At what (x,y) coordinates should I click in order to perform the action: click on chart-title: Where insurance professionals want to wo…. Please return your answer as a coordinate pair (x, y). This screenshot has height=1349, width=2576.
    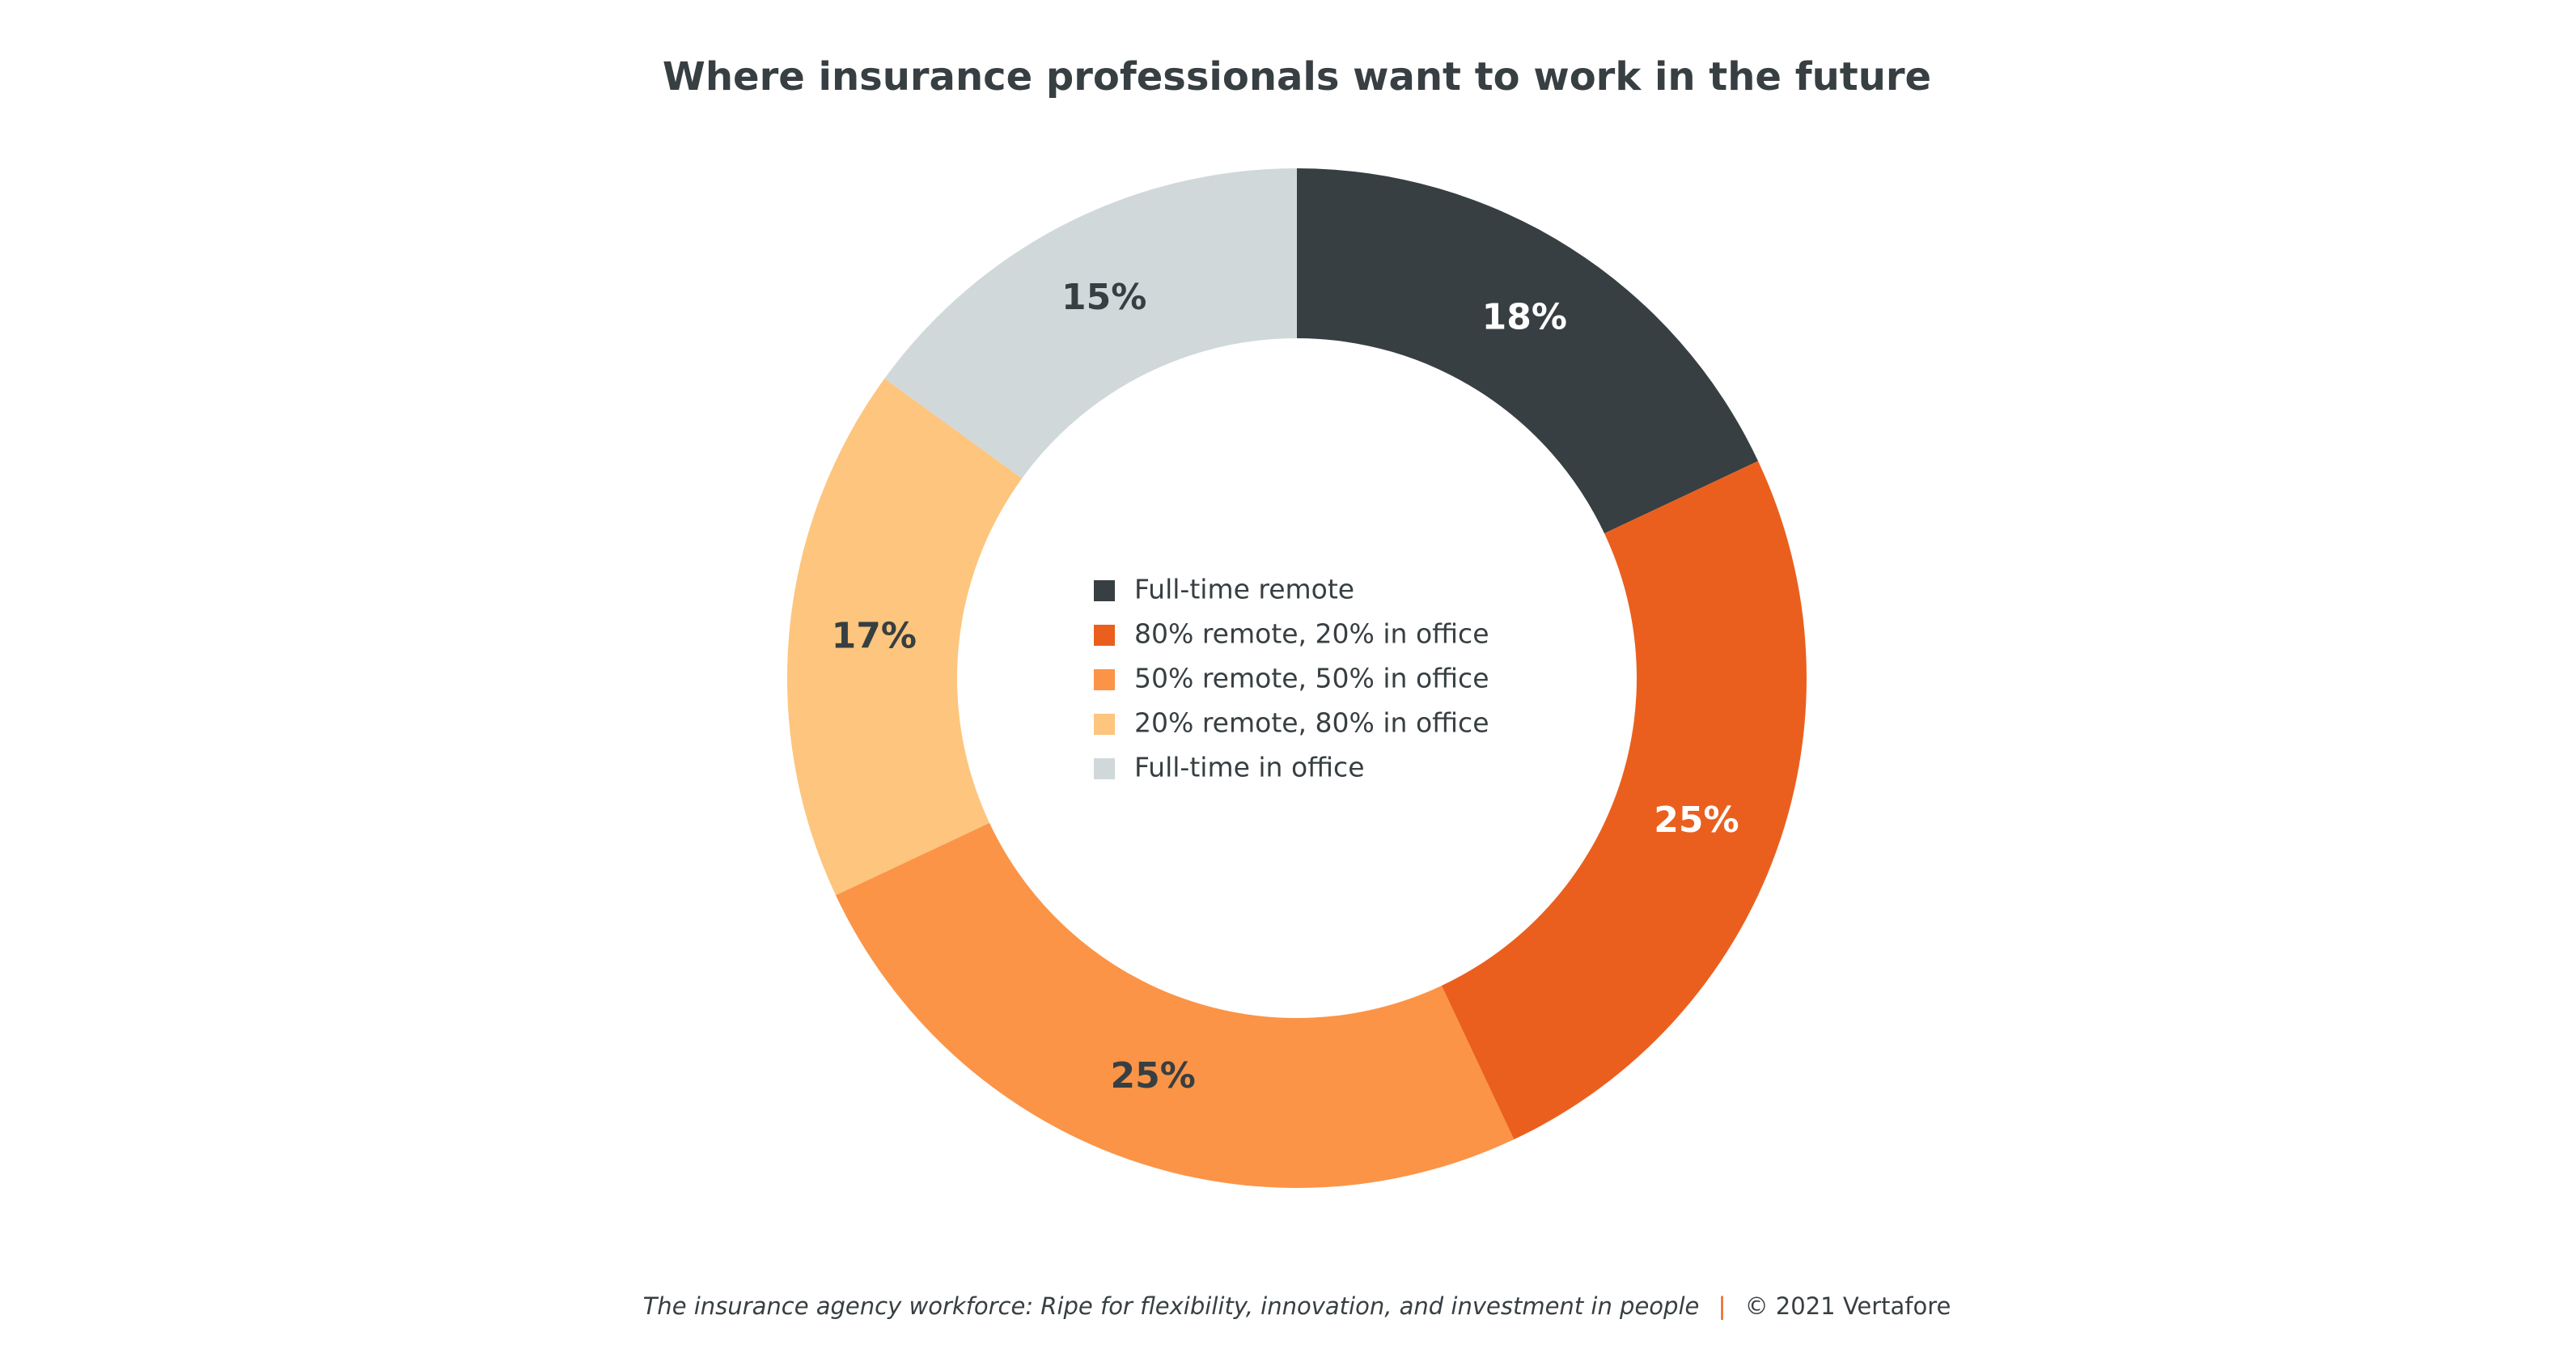
    Looking at the image, I should click on (1297, 77).